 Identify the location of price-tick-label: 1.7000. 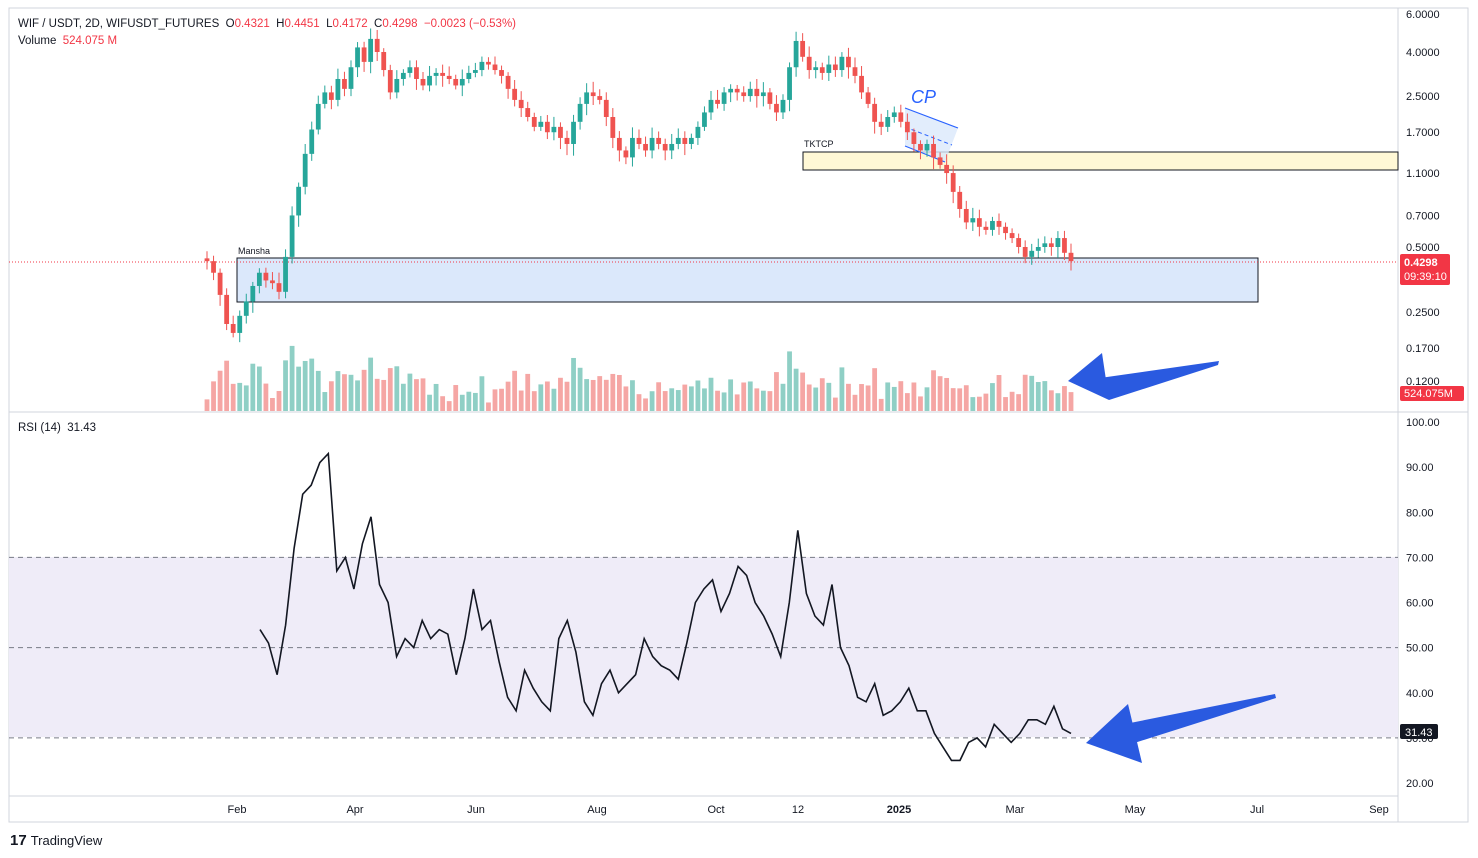
(1423, 133).